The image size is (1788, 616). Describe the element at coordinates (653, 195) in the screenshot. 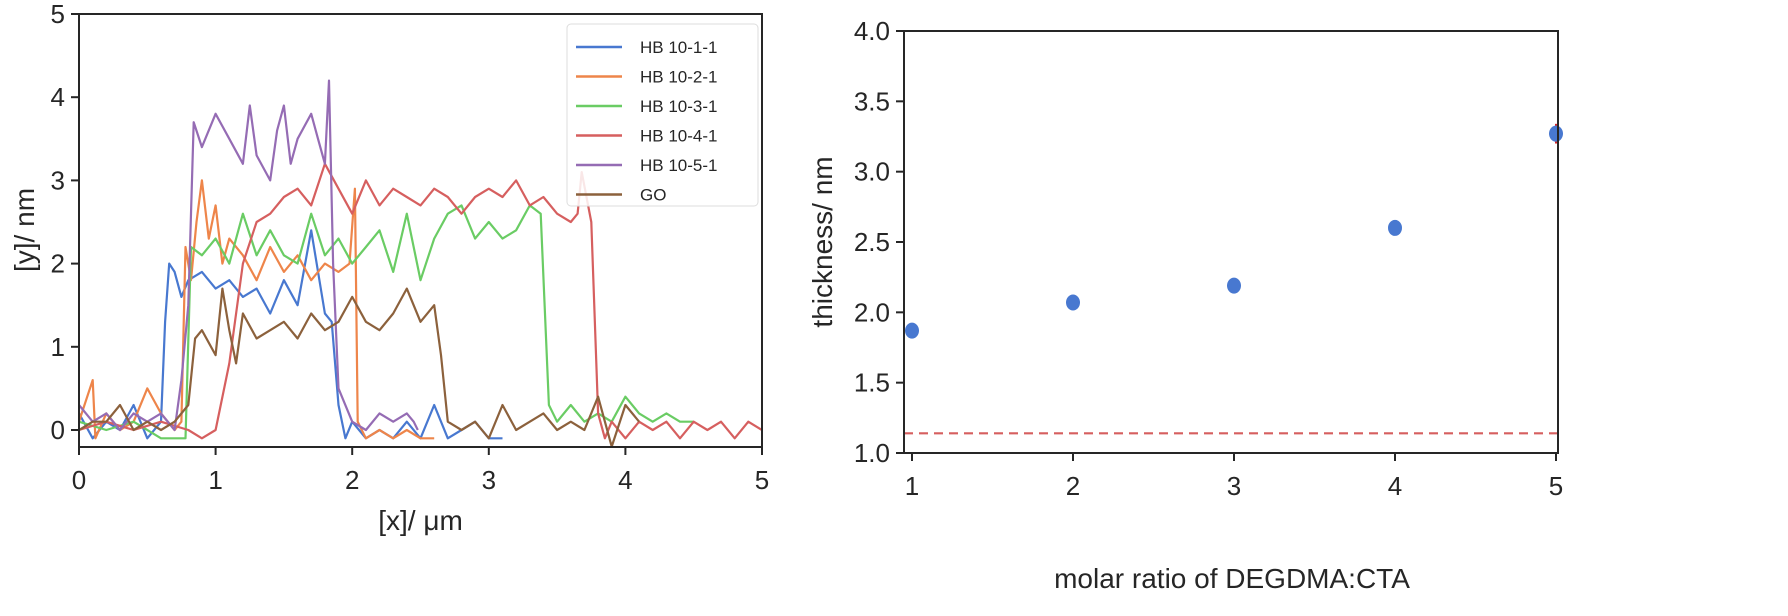

I see `legend-label-6: GO` at that location.